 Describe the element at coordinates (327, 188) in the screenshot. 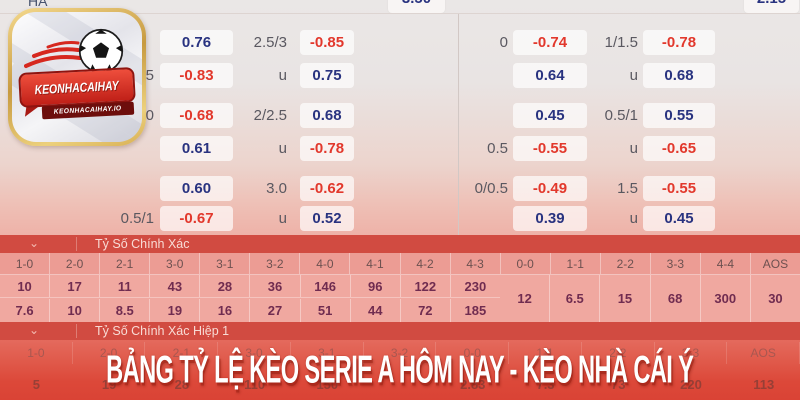

I see `odds-chip: -0.62` at that location.